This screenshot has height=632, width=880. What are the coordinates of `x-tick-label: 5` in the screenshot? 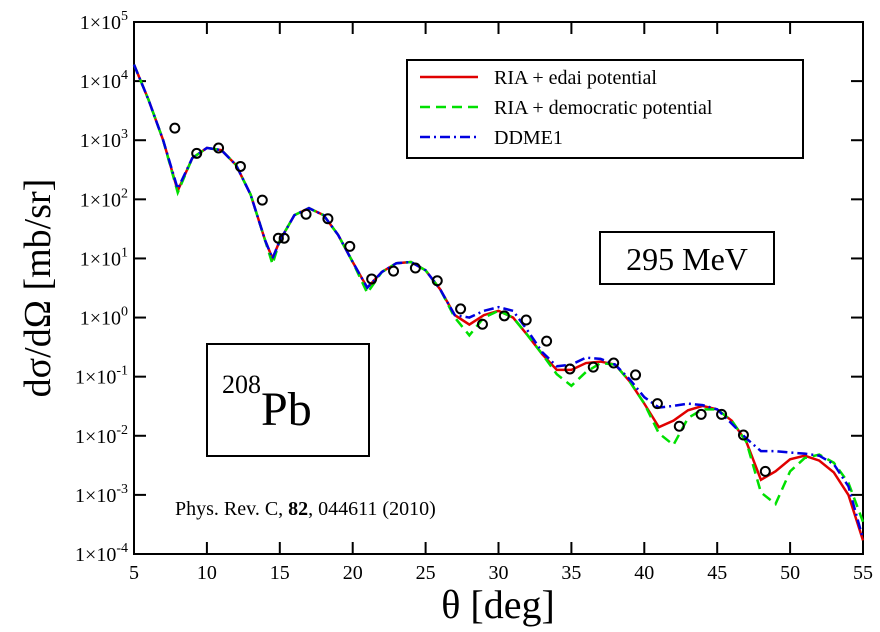 It's located at (134, 573).